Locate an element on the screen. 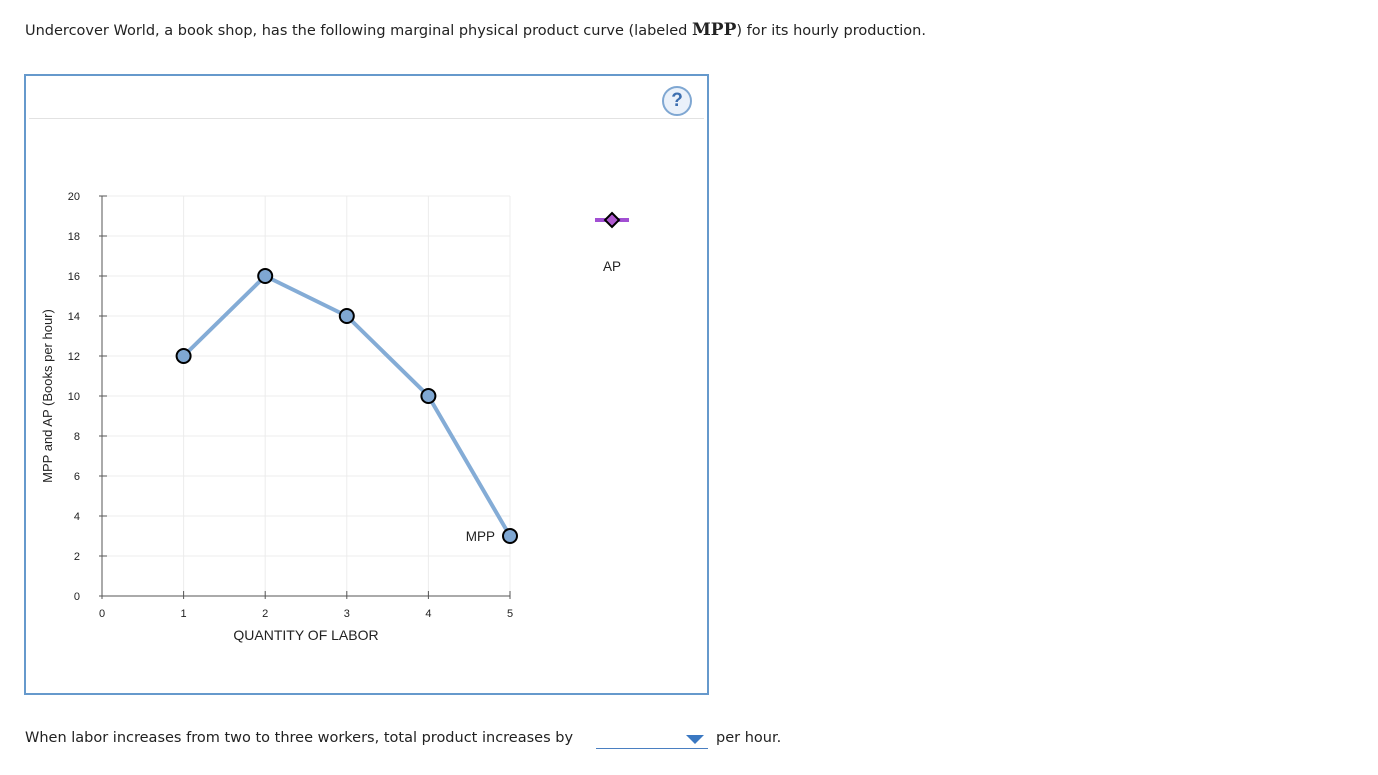 This screenshot has height=775, width=1378. x-tick-label: 2 is located at coordinates (265, 614).